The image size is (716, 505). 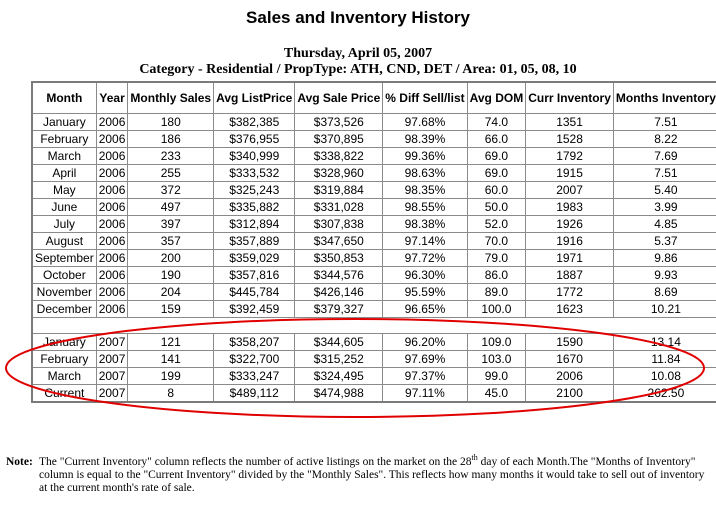 I want to click on cell-monthly-sales: 180, so click(x=171, y=122).